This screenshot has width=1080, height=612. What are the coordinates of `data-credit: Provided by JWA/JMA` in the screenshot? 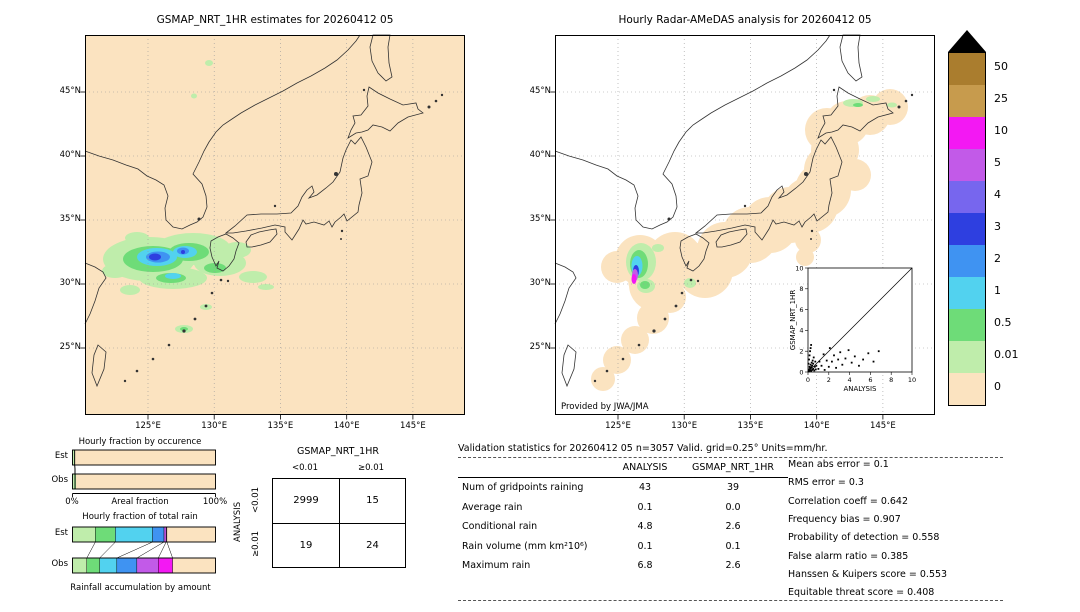 It's located at (605, 407).